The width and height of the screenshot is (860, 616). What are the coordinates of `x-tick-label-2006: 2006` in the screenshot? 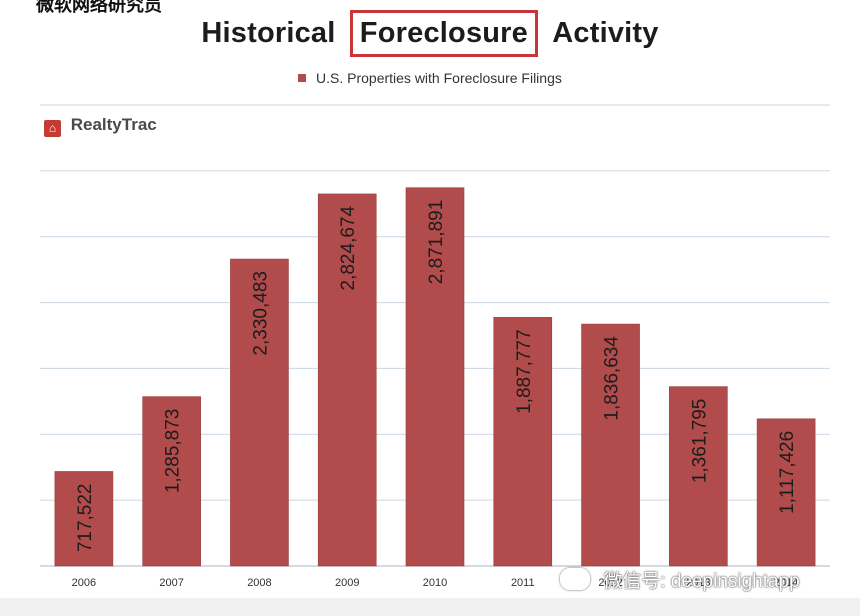 It's located at (84, 583).